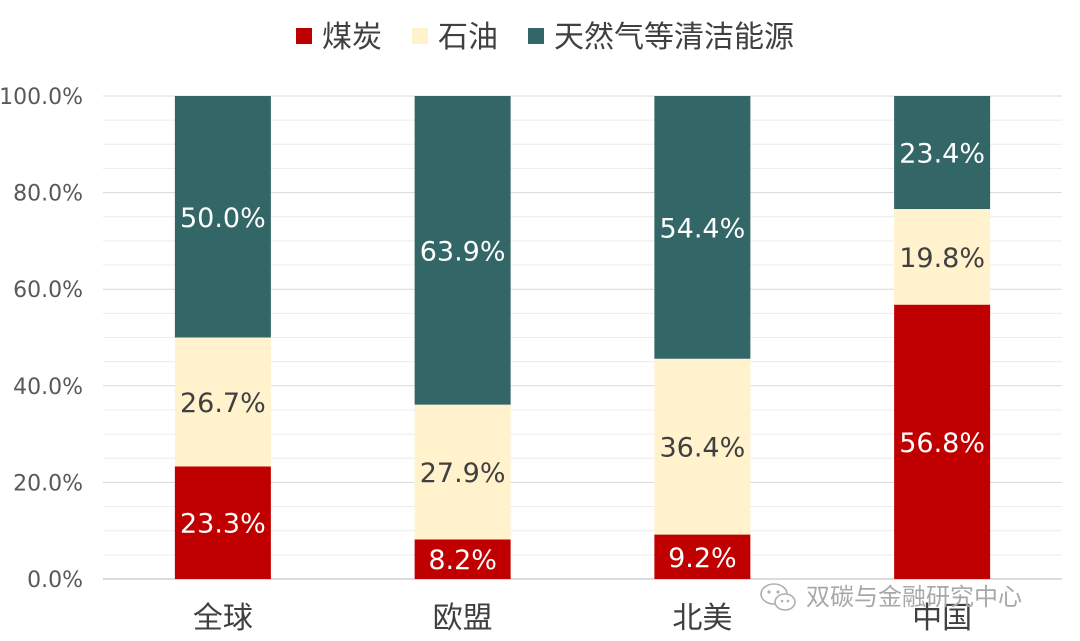 The width and height of the screenshot is (1080, 641). Describe the element at coordinates (41, 97) in the screenshot. I see `y-tick-label: 100.0%` at that location.